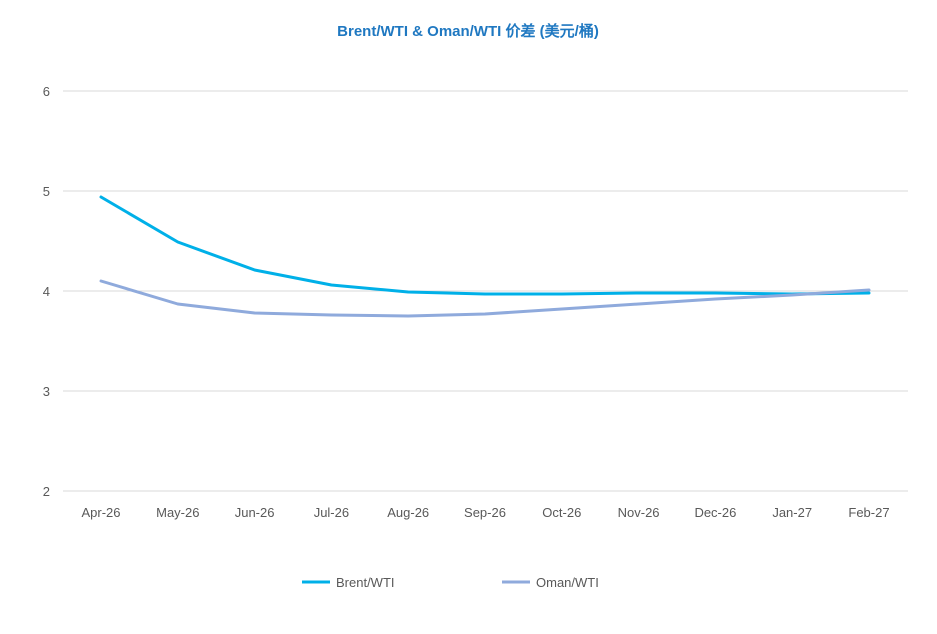 This screenshot has width=937, height=634. What do you see at coordinates (868, 512) in the screenshot?
I see `x-tick-label: Feb-27` at bounding box center [868, 512].